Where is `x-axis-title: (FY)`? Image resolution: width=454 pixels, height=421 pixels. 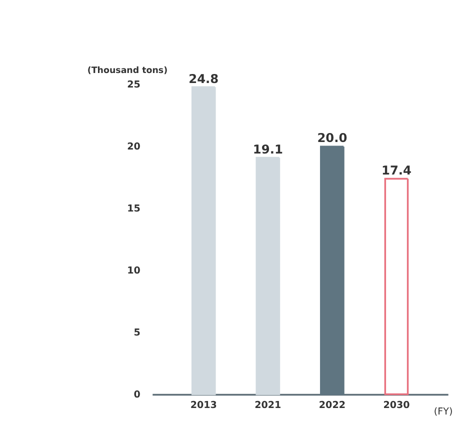 x-axis-title: (FY) is located at coordinates (443, 412).